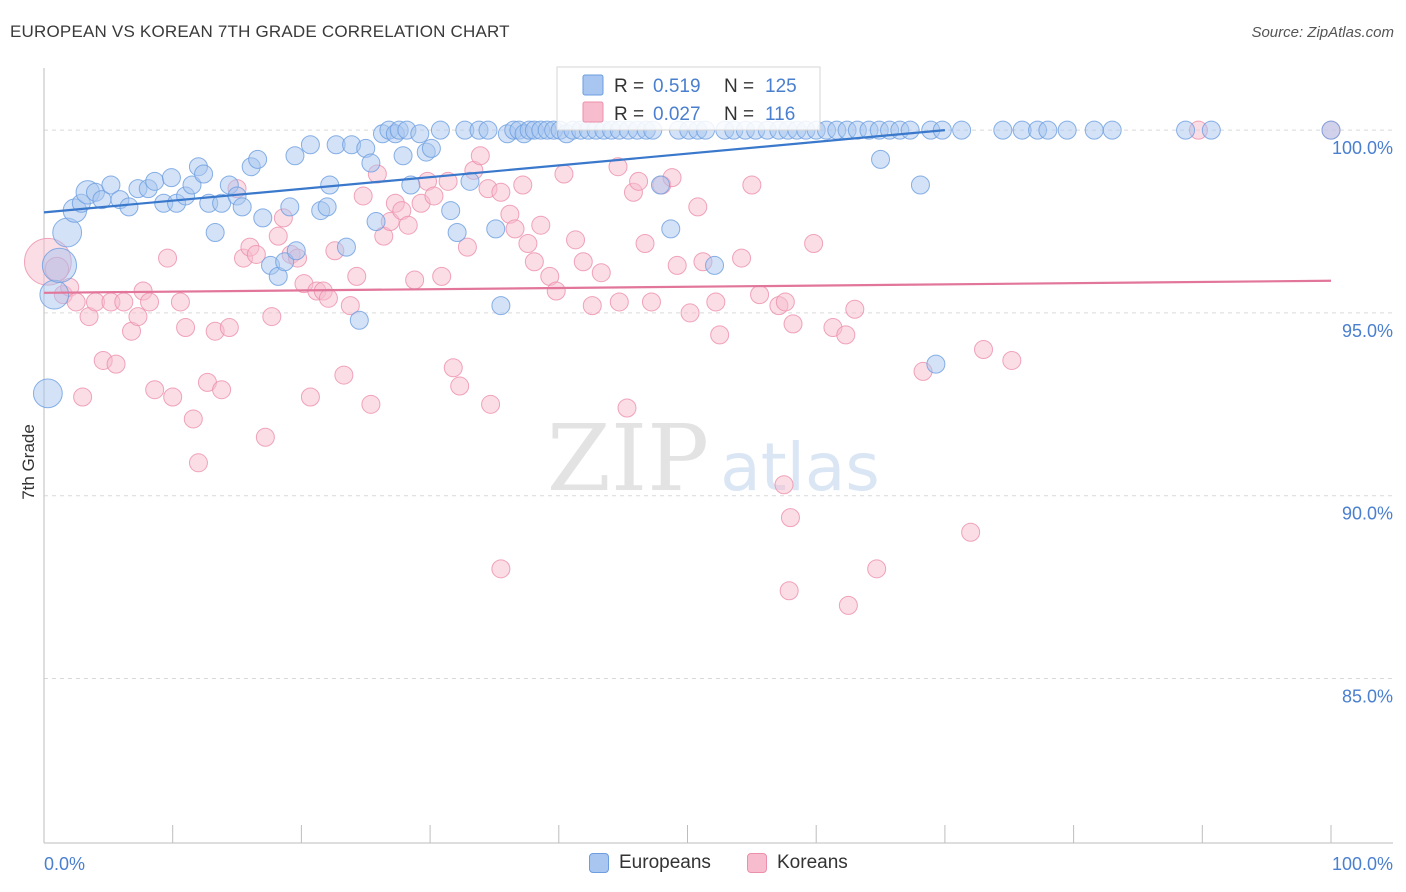 Image resolution: width=1406 pixels, height=892 pixels. I want to click on legend-item-koreans: Koreans, so click(797, 863).